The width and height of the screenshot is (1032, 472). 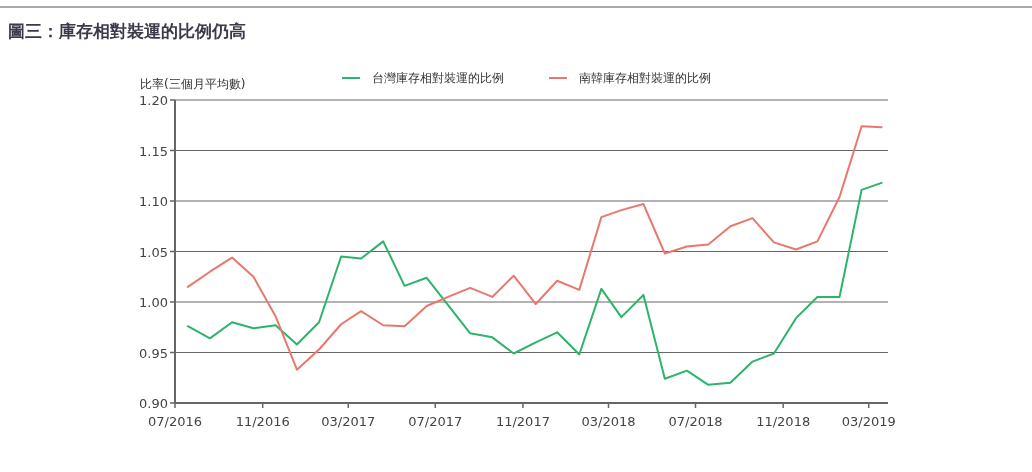 What do you see at coordinates (175, 421) in the screenshot?
I see `x-tick-label: 07/2016` at bounding box center [175, 421].